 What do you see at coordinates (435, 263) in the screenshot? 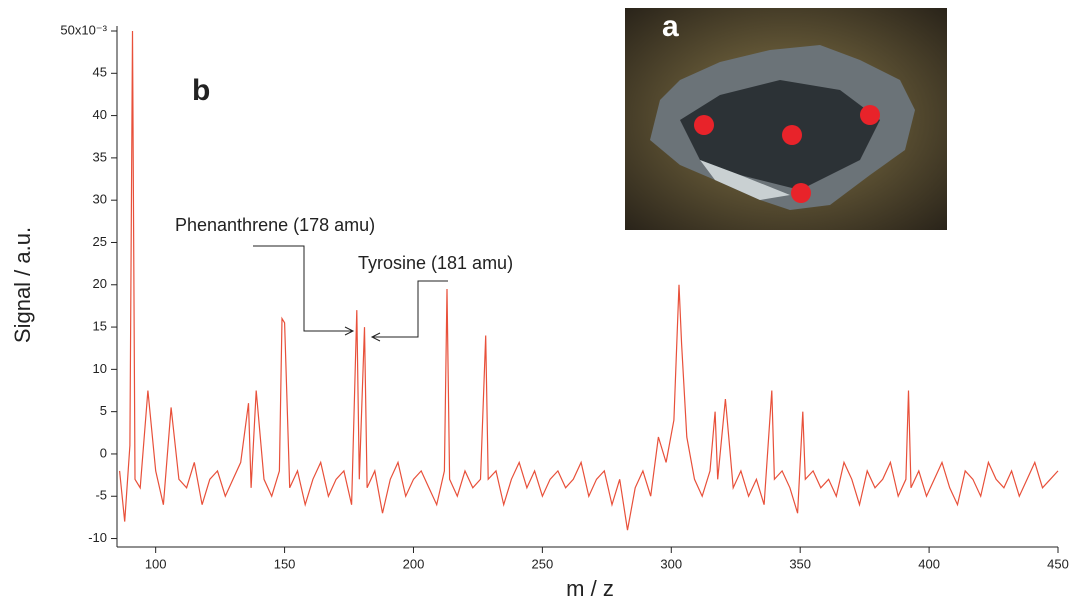
I see `annotation: Tyrosine (181 amu)` at bounding box center [435, 263].